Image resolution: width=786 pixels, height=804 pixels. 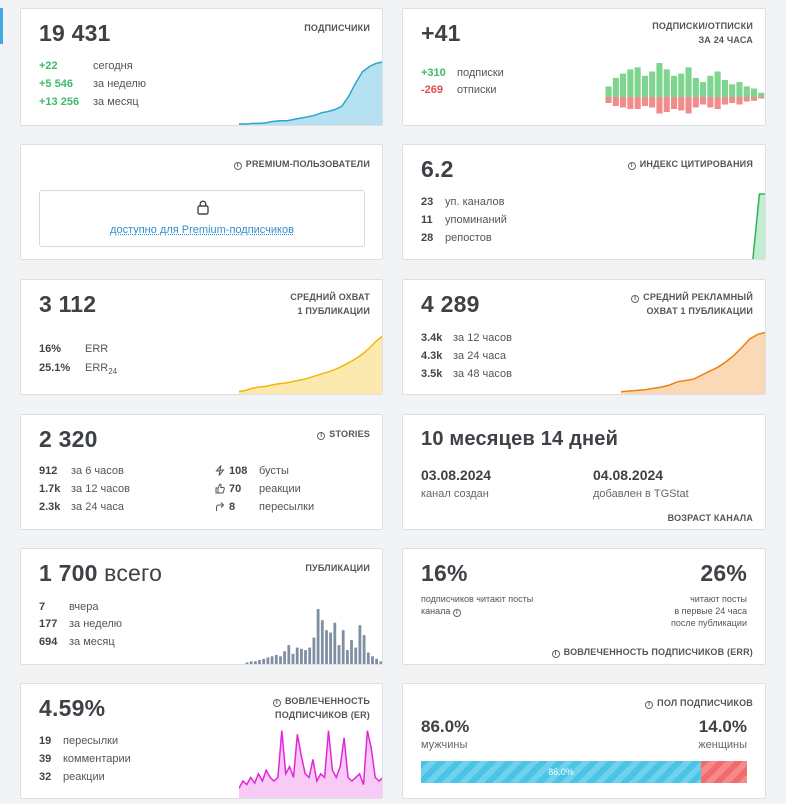 I want to click on publications-month: 694 за месяц, so click(x=77, y=642).